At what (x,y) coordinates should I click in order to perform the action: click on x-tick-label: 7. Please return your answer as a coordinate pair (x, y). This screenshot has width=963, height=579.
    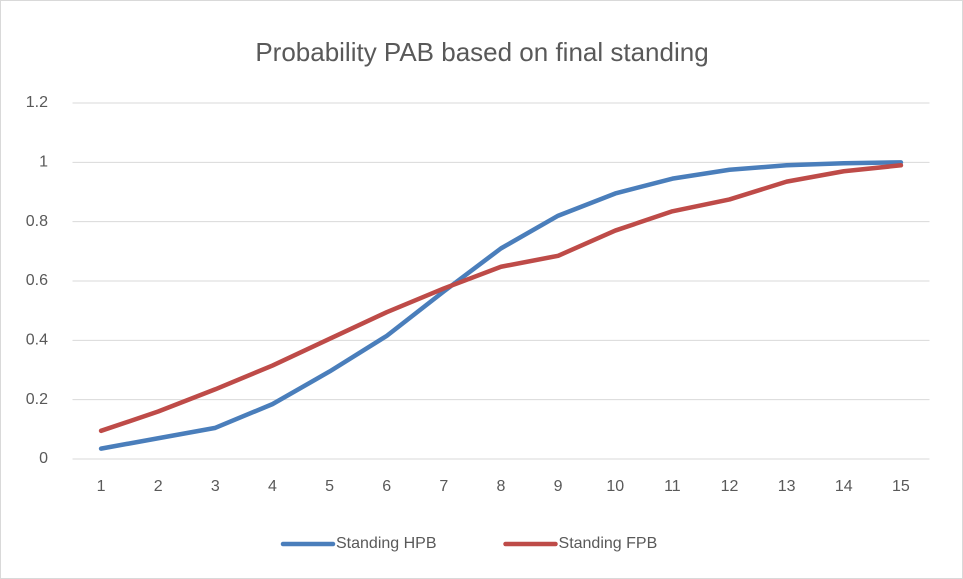
    Looking at the image, I should click on (443, 486).